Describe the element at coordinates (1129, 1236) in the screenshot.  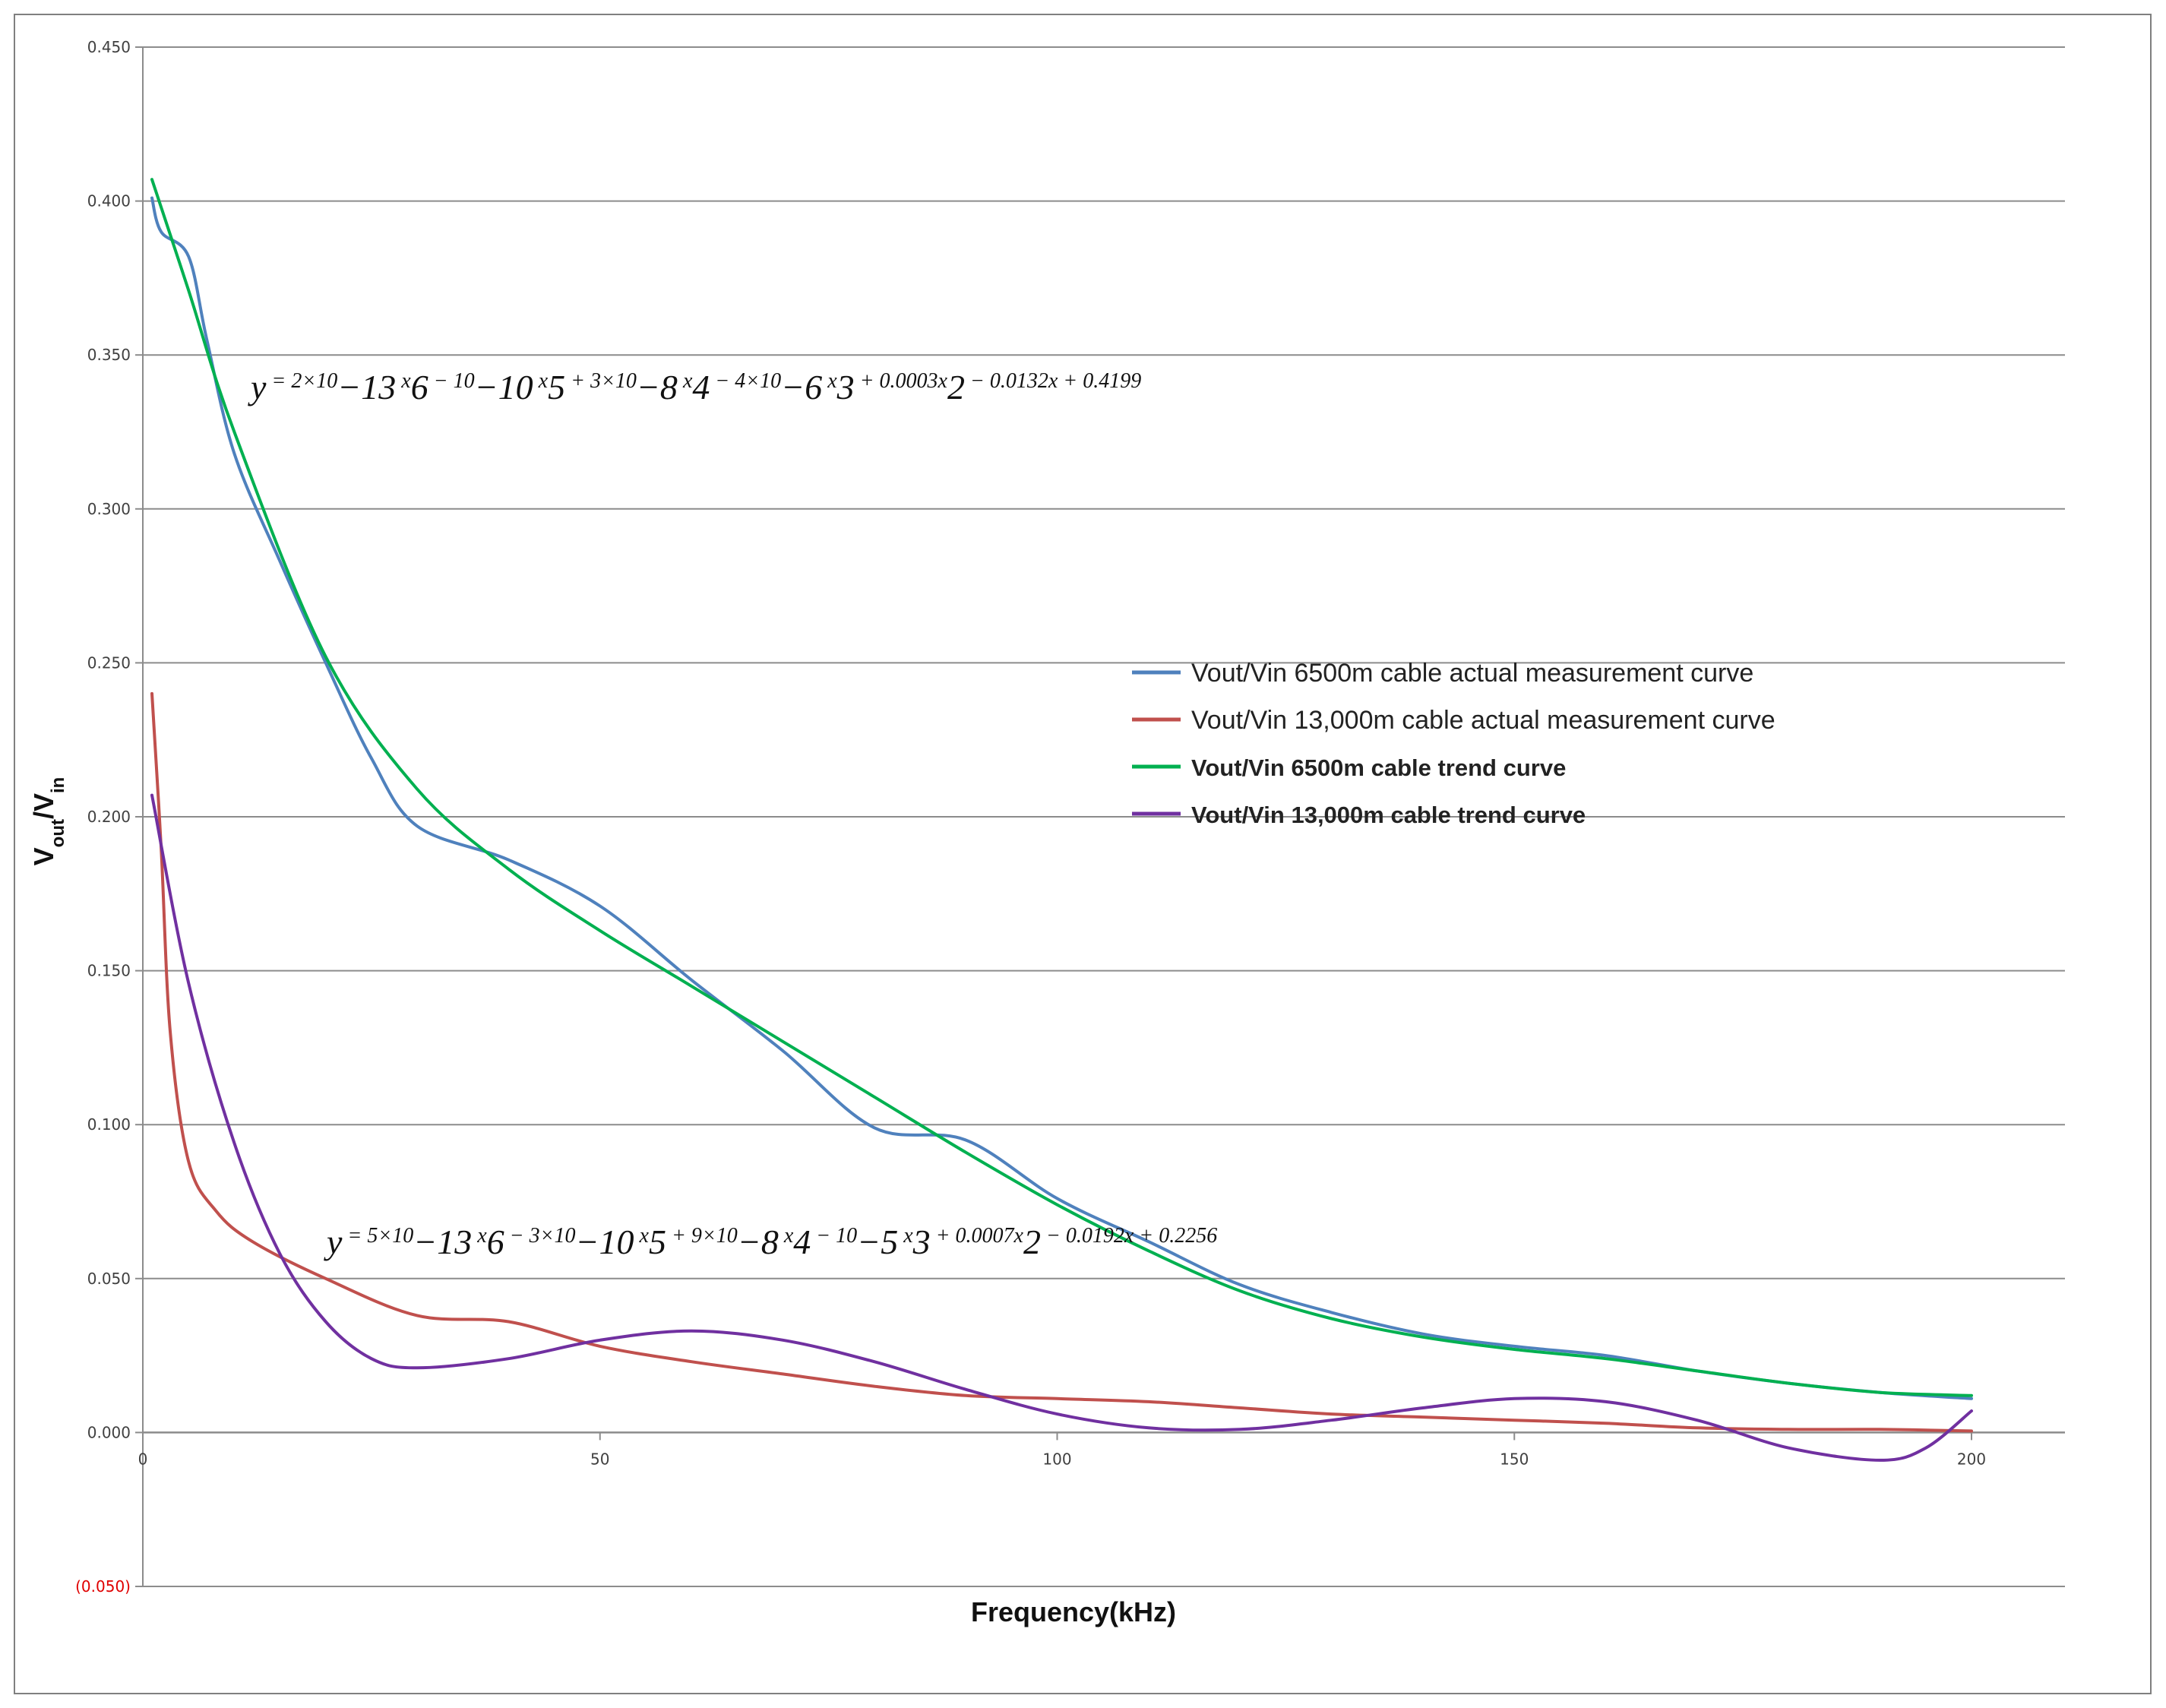
I see `equation-exponent: − 0.0192x + 0.2256` at that location.